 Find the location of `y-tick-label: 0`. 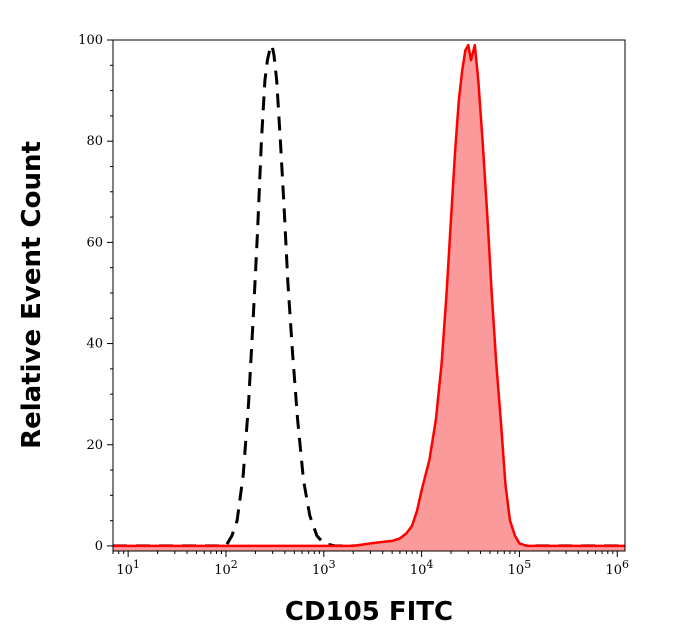

y-tick-label: 0 is located at coordinates (99, 546).